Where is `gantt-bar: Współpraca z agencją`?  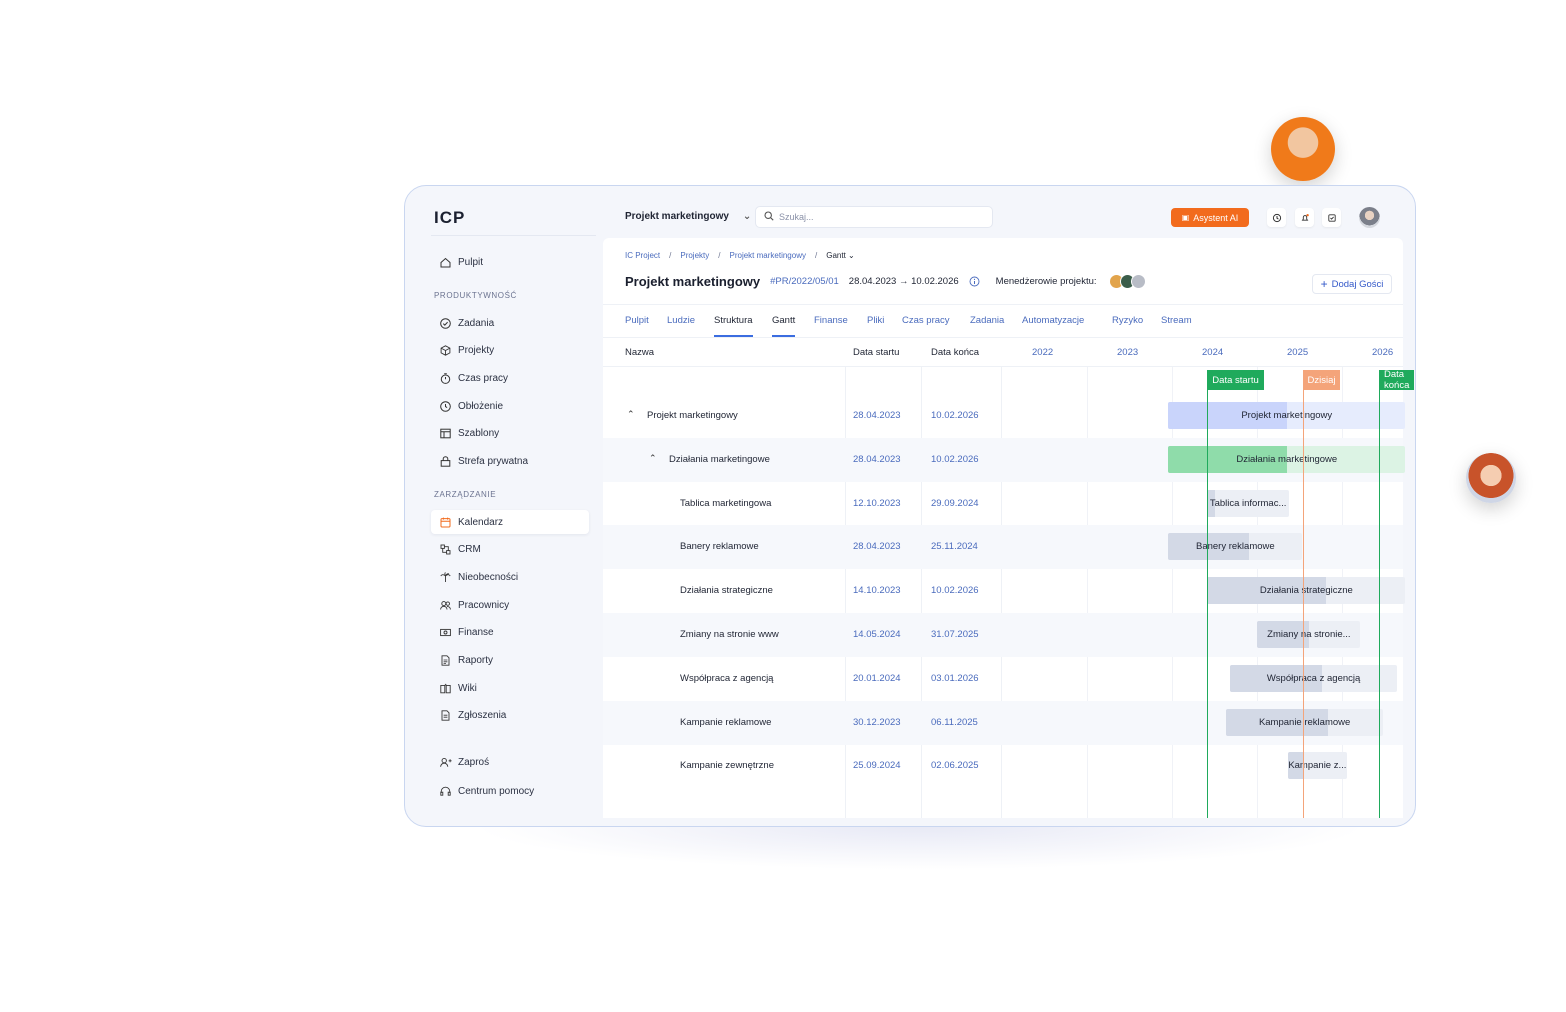
gantt-bar: Współpraca z agencją is located at coordinates (1313, 678).